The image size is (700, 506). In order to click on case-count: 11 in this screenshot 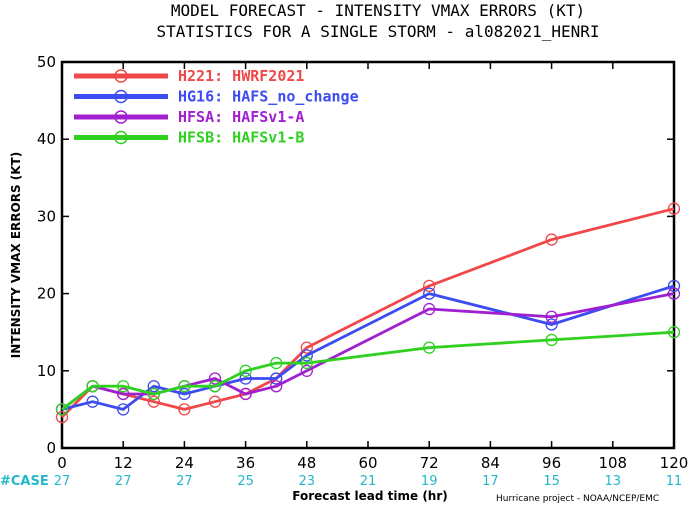, I will do `click(674, 481)`.